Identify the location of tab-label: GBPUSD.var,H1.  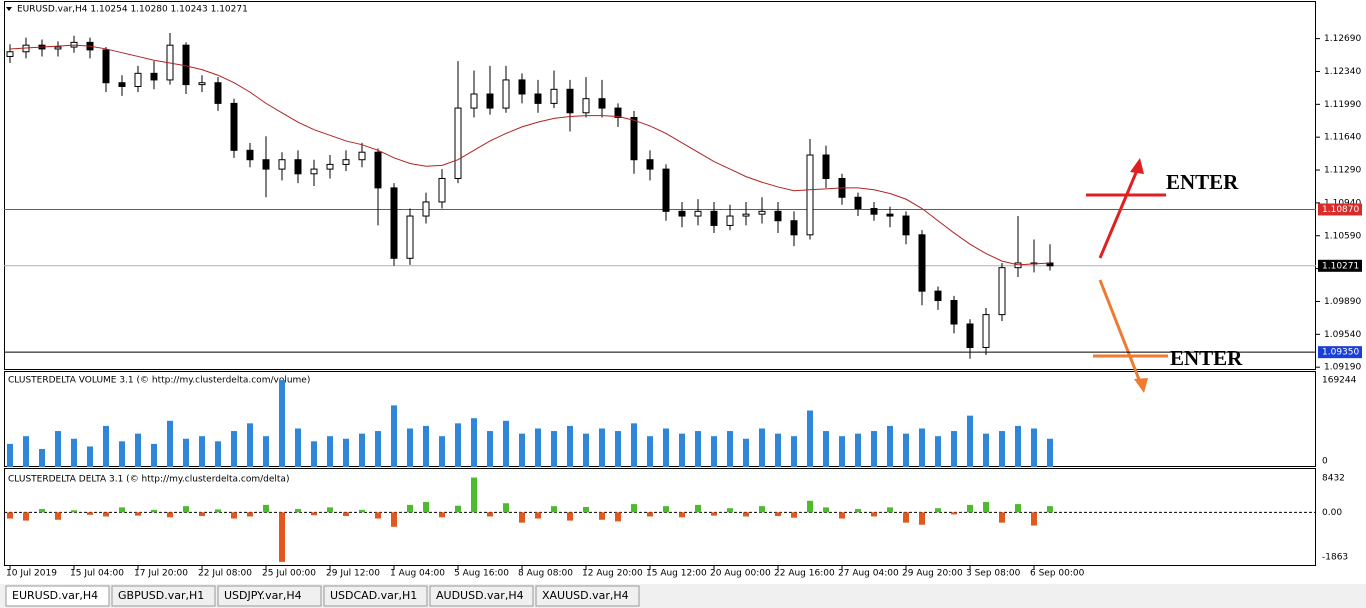
(161, 595).